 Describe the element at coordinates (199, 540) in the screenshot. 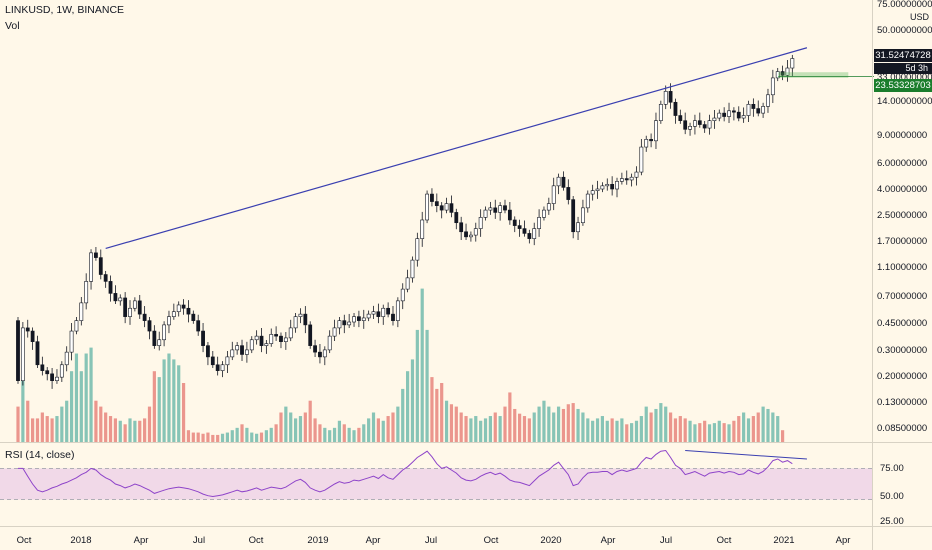

I see `time-tick-label: Jul` at that location.